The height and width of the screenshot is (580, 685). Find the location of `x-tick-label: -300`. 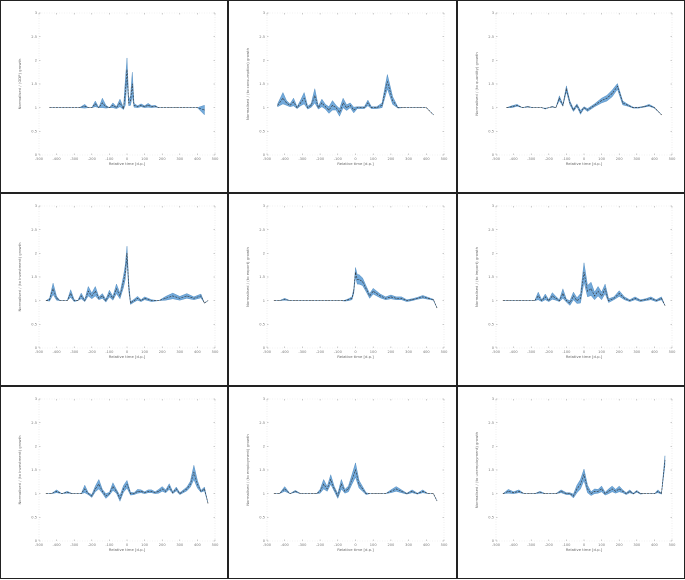

x-tick-label: -300 is located at coordinates (531, 352).